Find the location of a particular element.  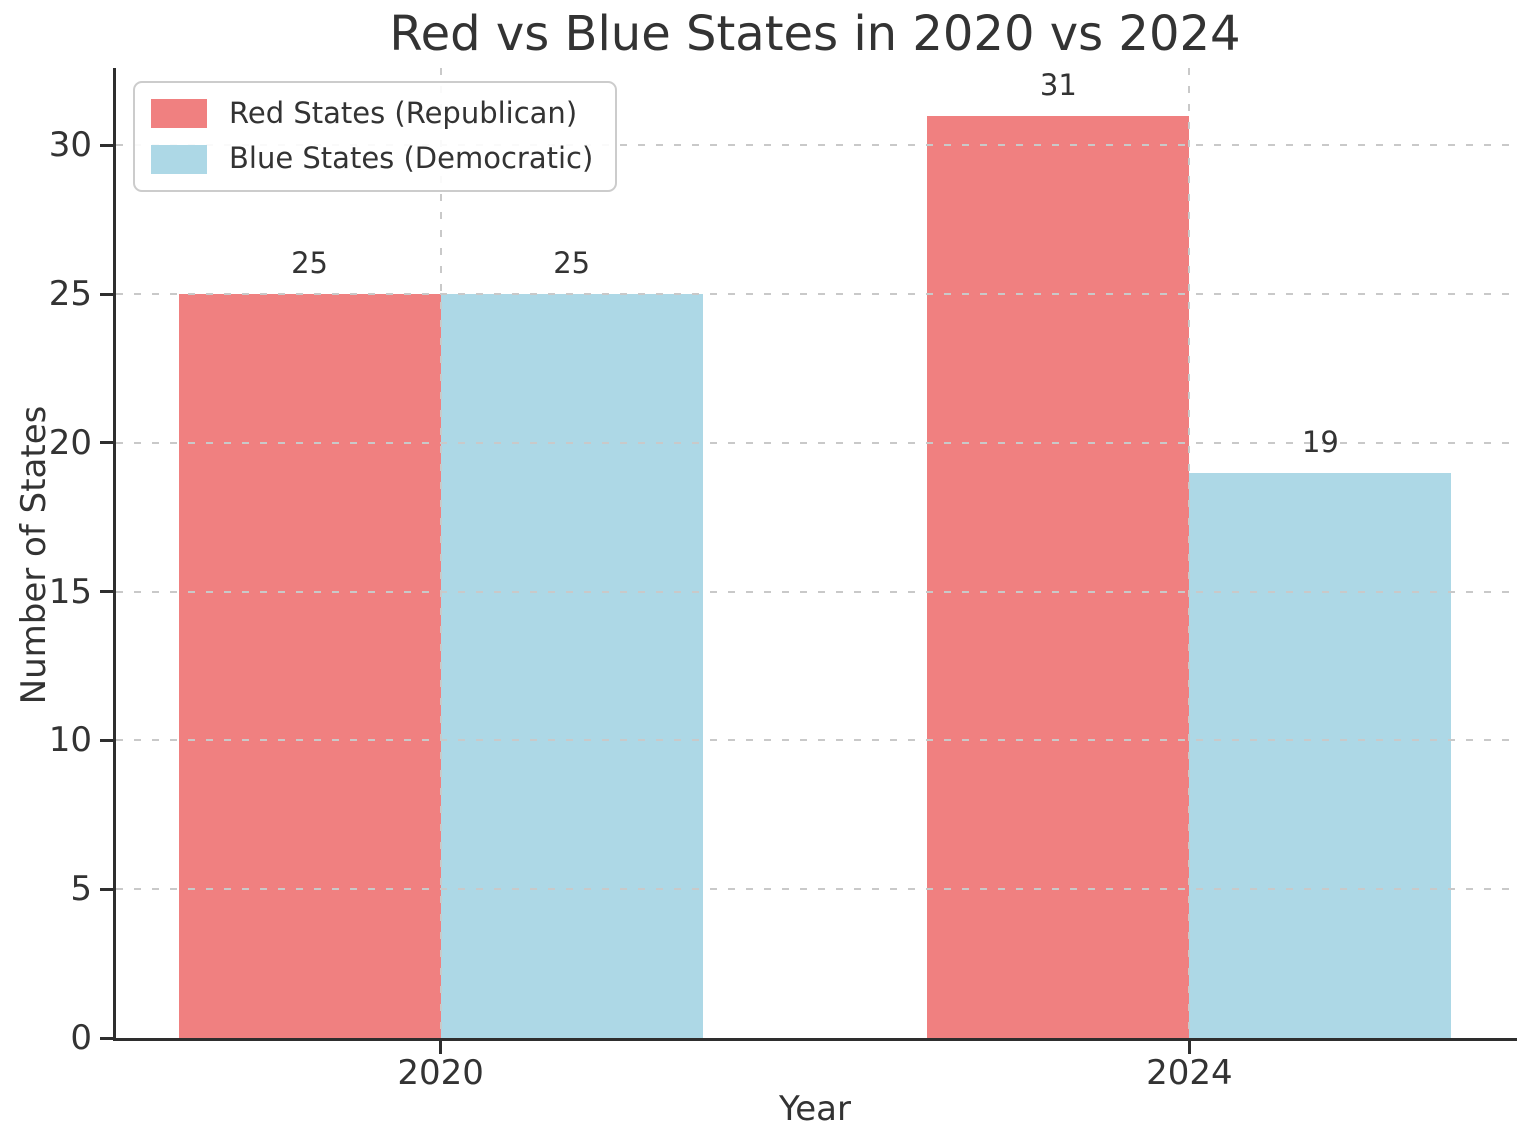

y-tick-label: 20 is located at coordinates (70, 442).